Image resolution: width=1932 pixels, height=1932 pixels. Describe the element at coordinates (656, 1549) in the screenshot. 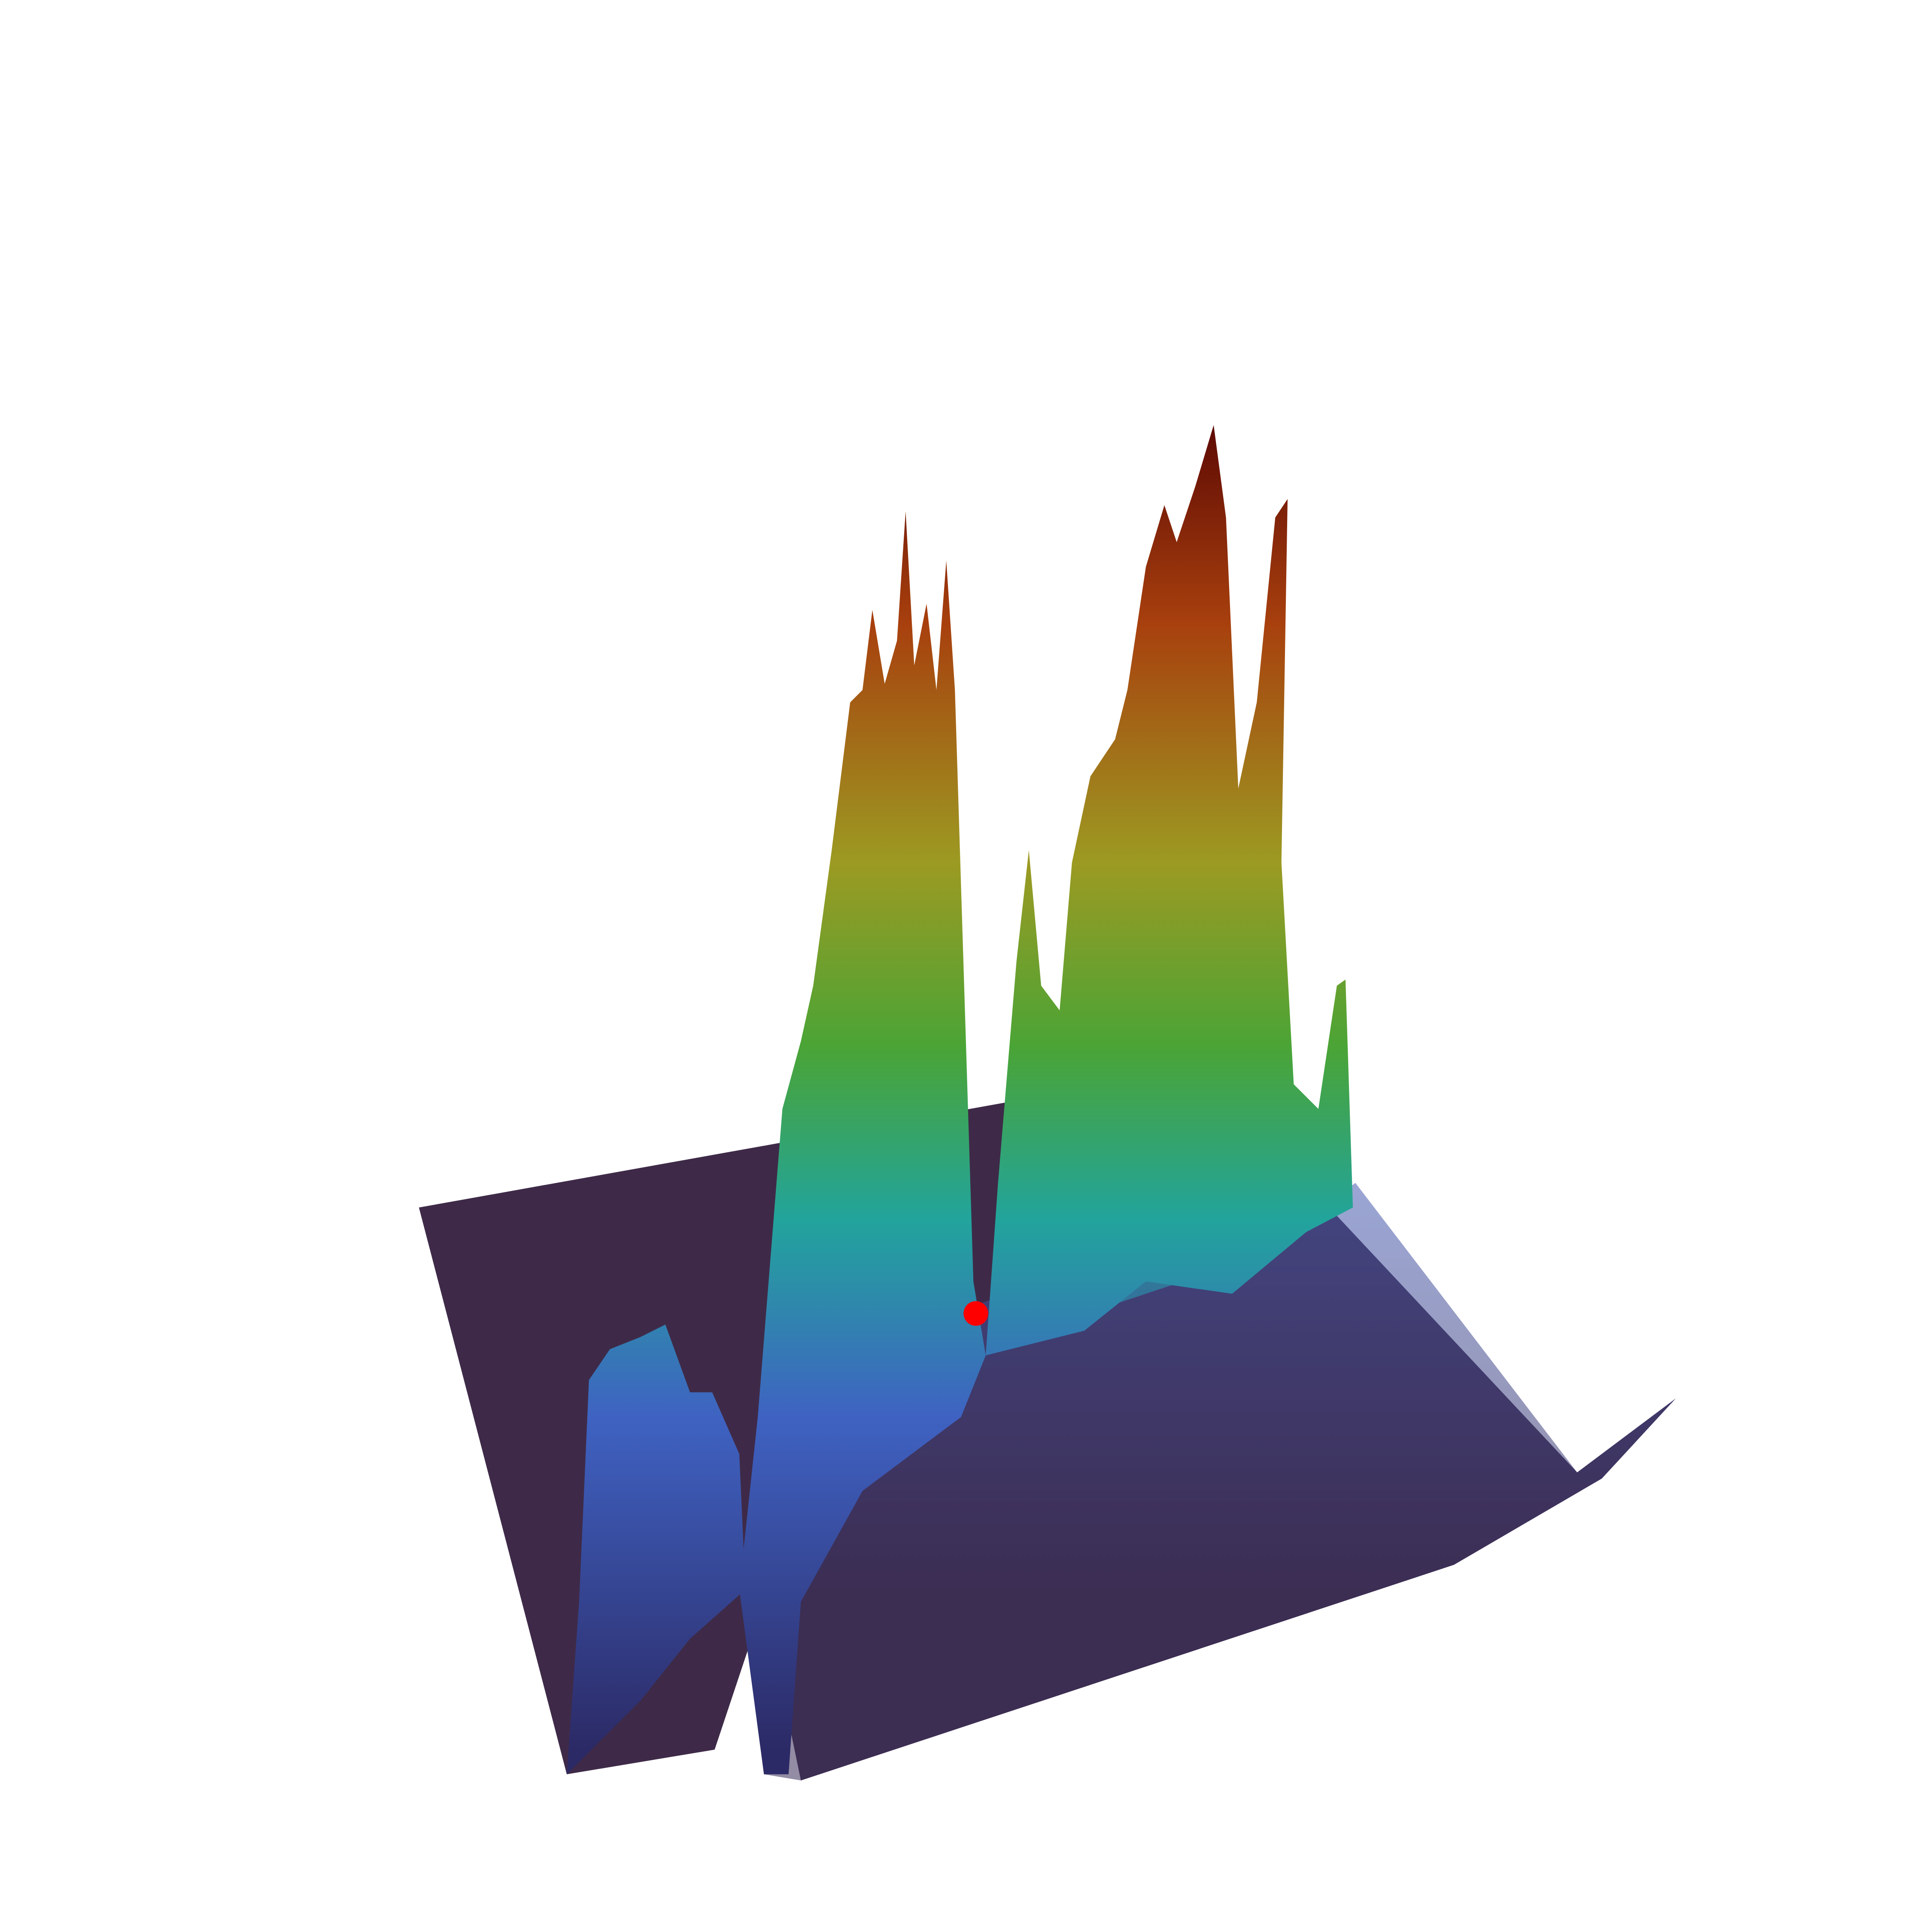

I see `small-left-peak` at that location.